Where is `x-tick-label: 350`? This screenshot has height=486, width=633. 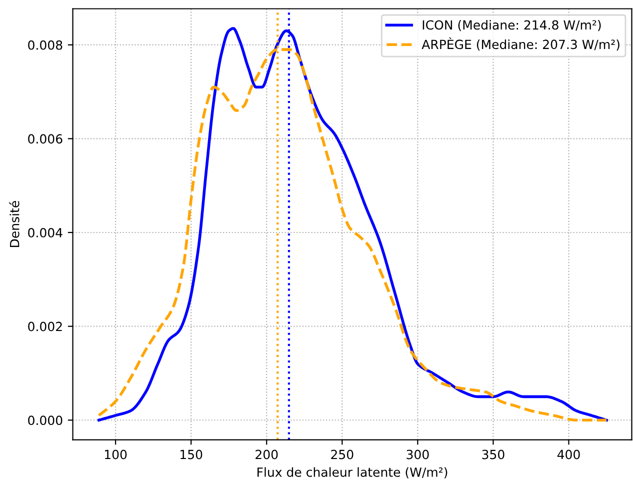
x-tick-label: 350 is located at coordinates (493, 455).